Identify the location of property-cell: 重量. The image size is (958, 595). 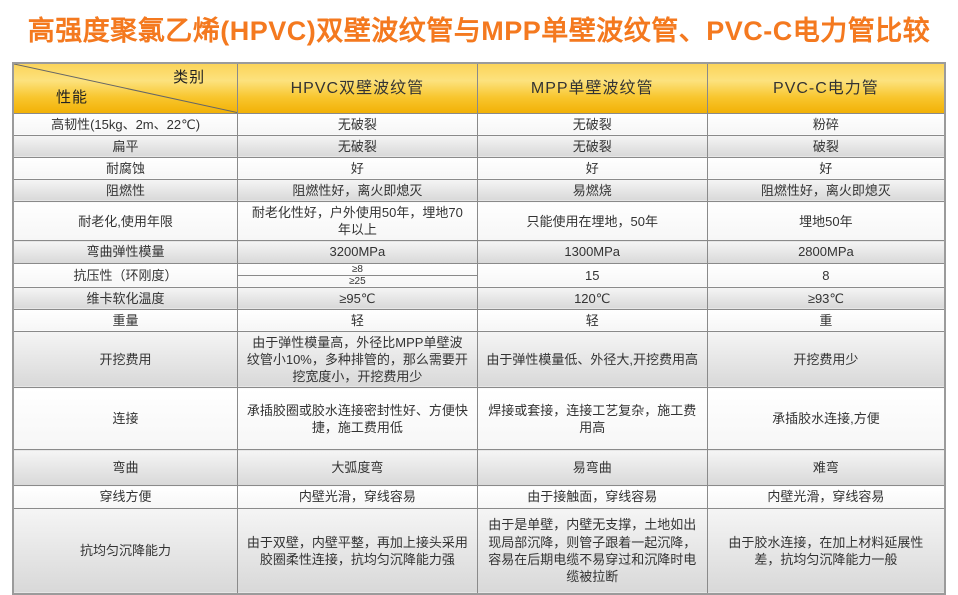
(125, 320).